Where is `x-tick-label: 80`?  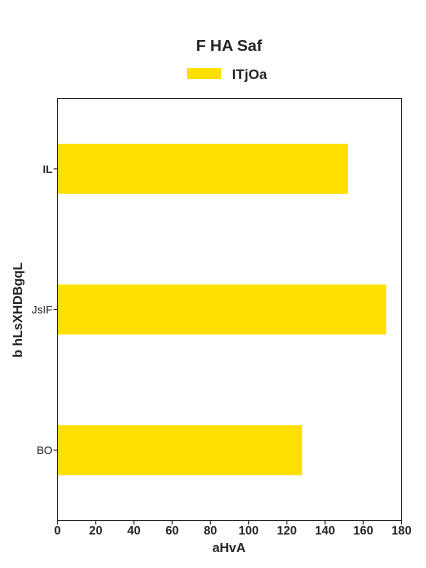
x-tick-label: 80 is located at coordinates (211, 531).